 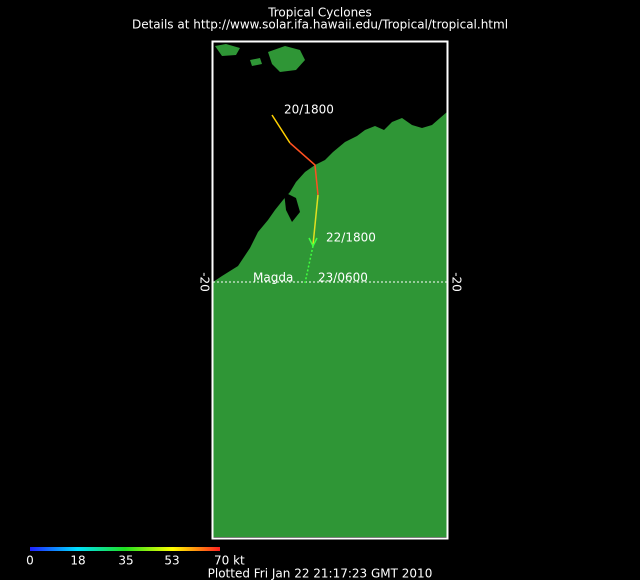 I want to click on storm-name: Magda, so click(x=273, y=278).